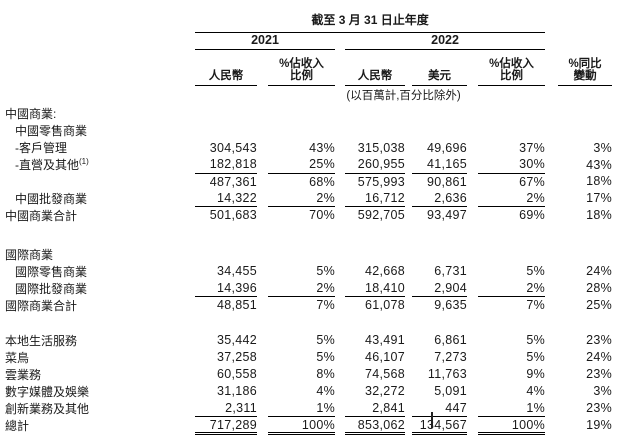 This screenshot has height=444, width=618. Describe the element at coordinates (226, 165) in the screenshot. I see `cell-rmb-2021: 182,818` at that location.